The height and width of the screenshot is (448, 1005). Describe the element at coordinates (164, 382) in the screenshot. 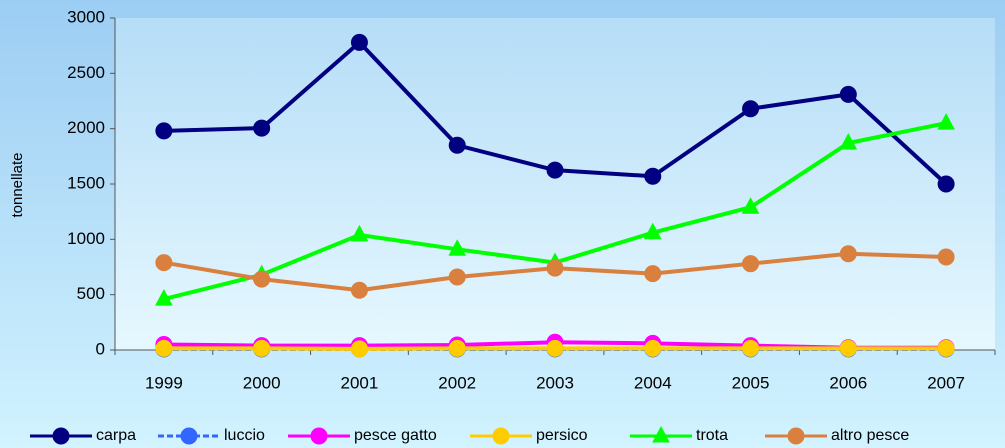

I see `x-tick-label: 1999` at that location.